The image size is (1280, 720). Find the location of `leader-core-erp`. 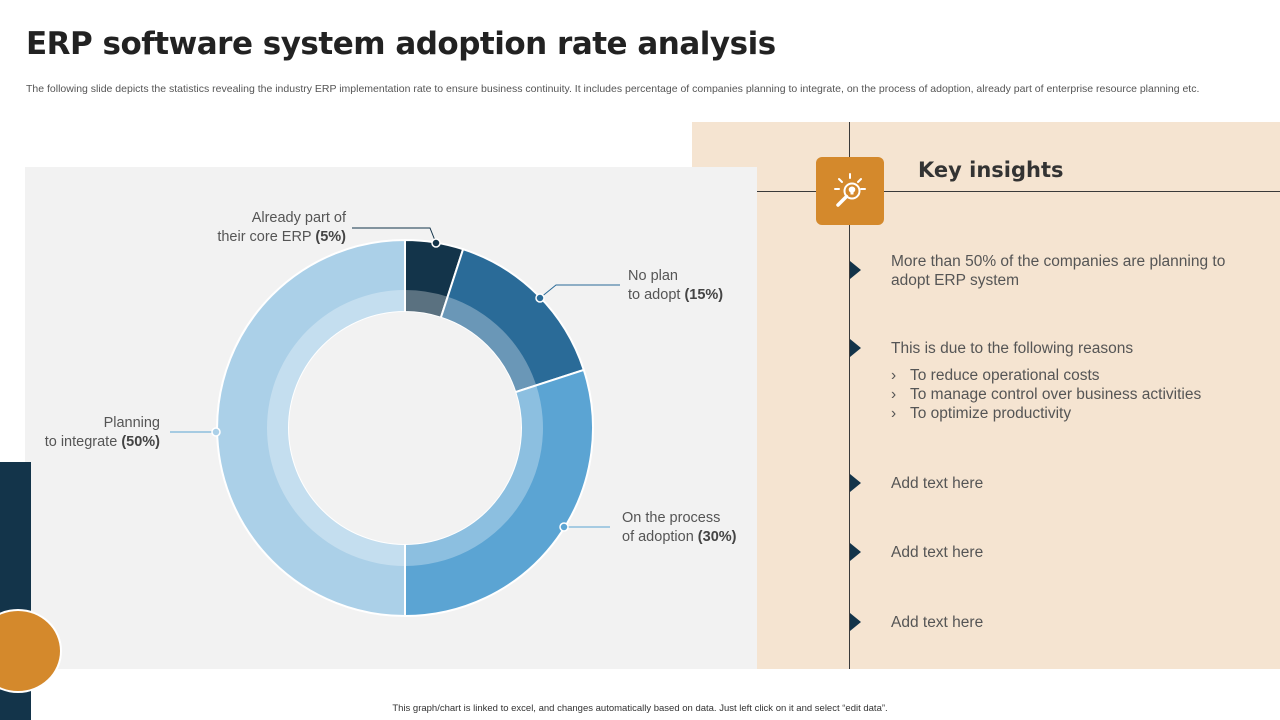

leader-core-erp is located at coordinates (394, 235).